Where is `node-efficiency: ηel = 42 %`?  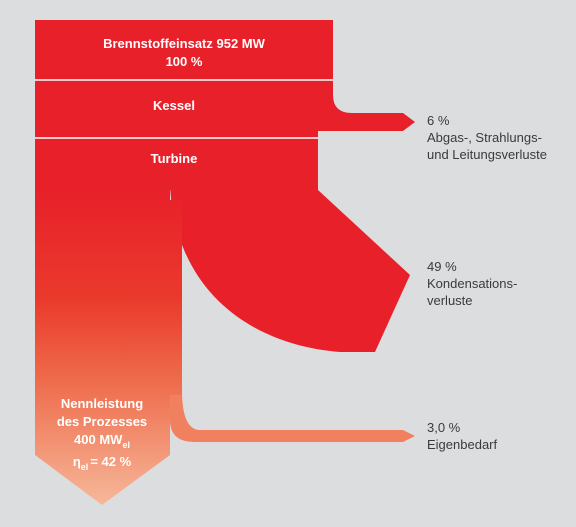 node-efficiency: ηel = 42 % is located at coordinates (102, 463).